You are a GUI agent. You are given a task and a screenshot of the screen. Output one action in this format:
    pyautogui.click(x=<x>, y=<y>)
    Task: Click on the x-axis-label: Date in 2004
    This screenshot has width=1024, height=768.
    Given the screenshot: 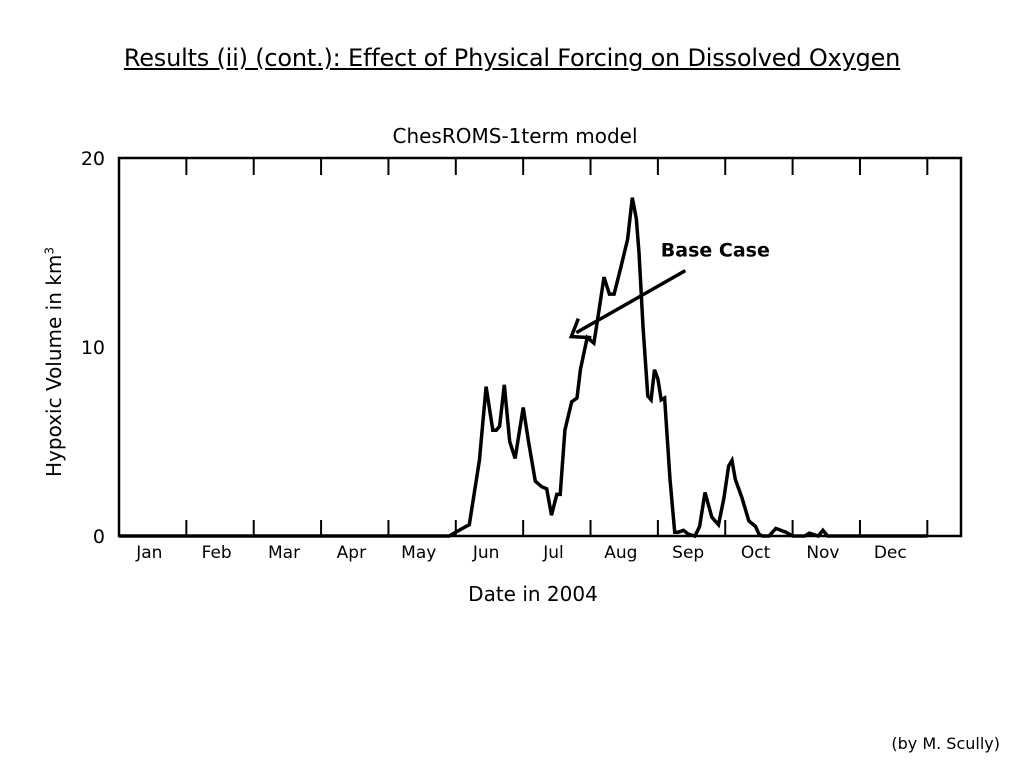 What is the action you would take?
    pyautogui.click(x=533, y=594)
    